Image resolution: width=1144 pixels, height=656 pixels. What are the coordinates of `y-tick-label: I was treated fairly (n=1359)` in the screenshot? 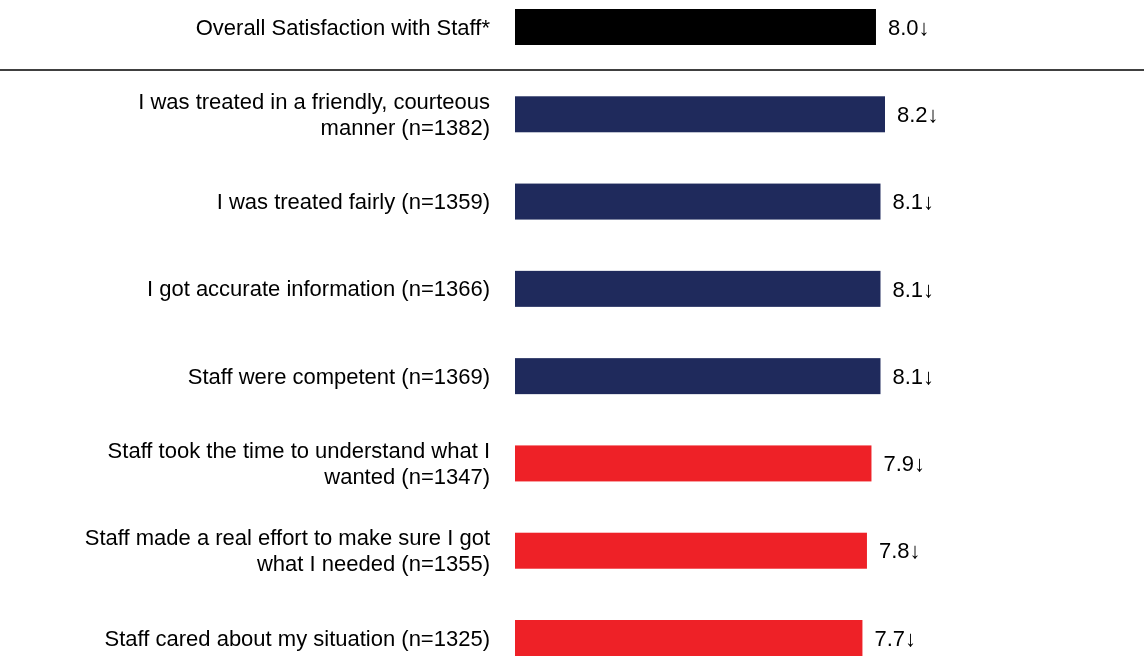 It's located at (353, 202).